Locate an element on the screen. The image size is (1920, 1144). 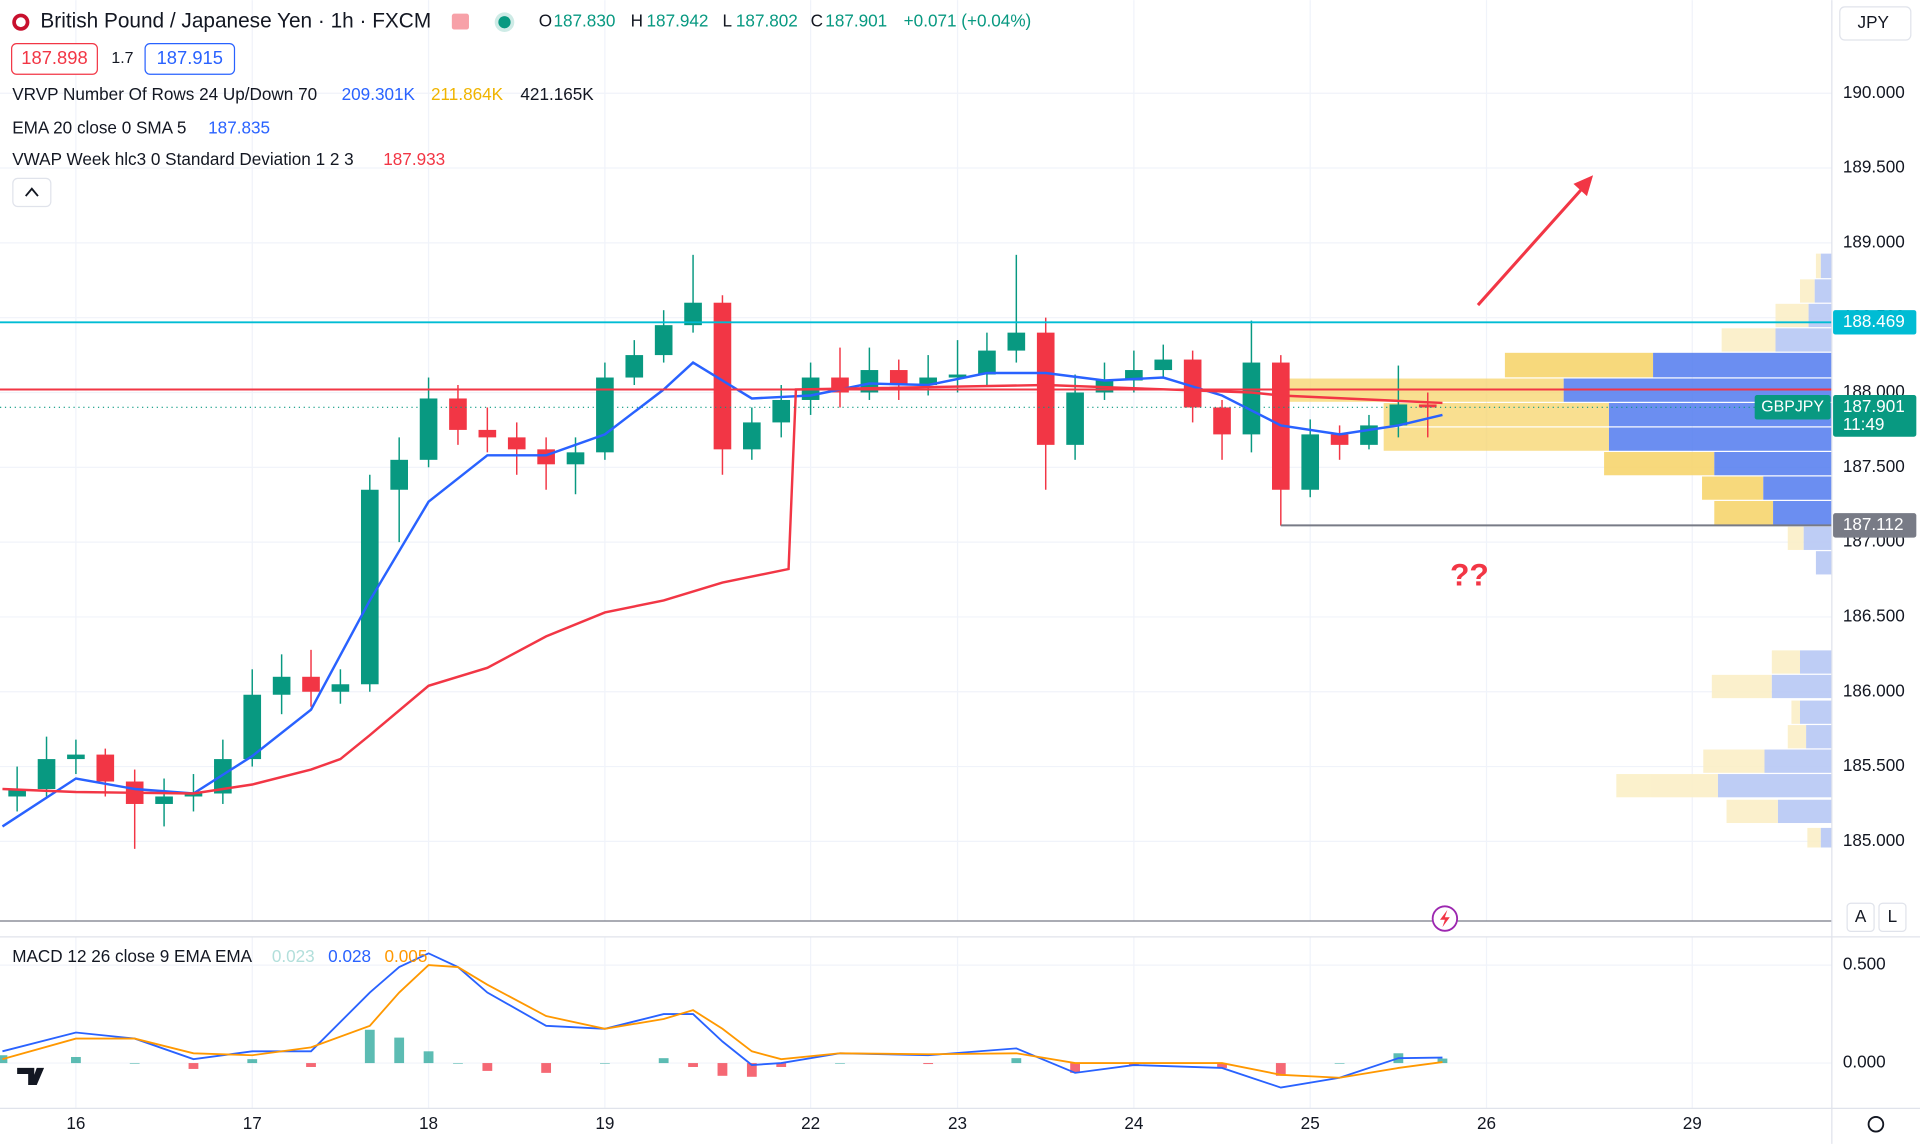
logo is located at coordinates (31, 1076).